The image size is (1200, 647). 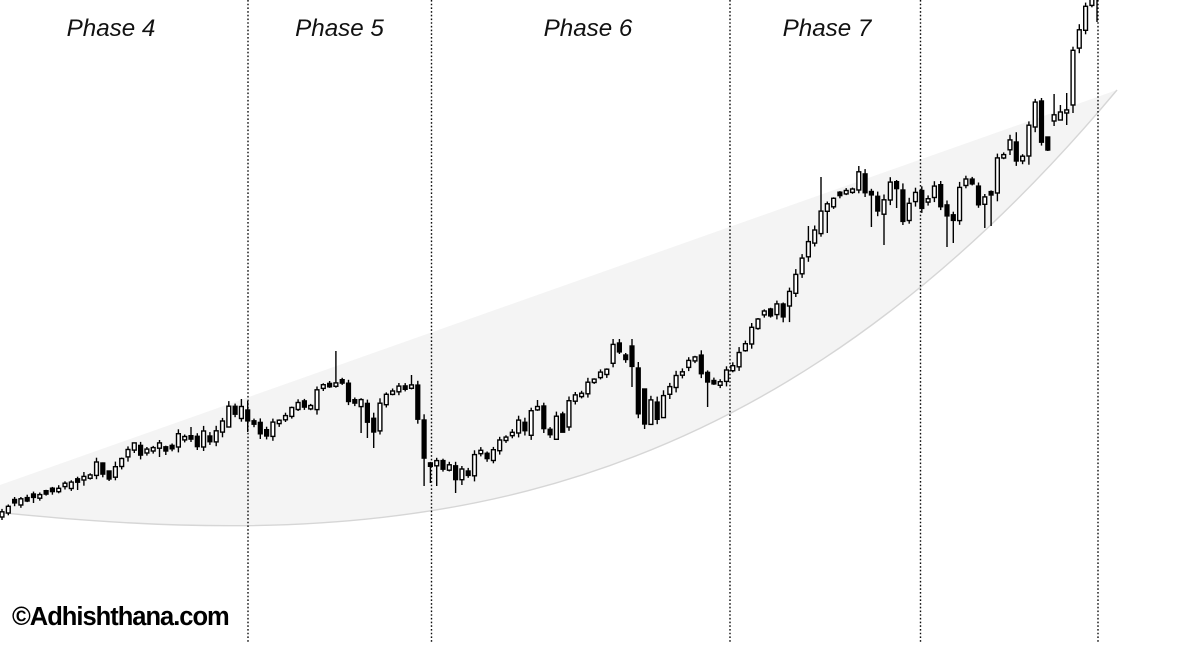 I want to click on svg-text: Phase 5, so click(x=339, y=28).